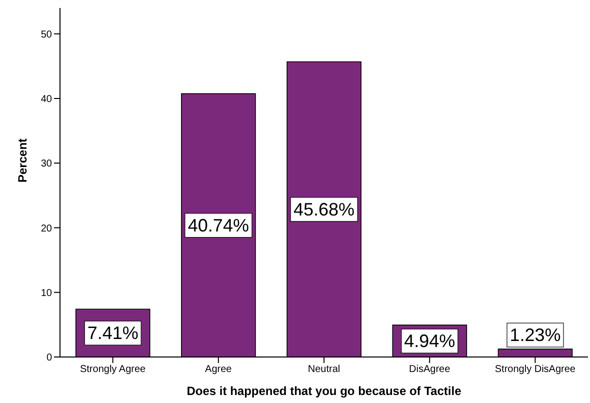  What do you see at coordinates (46, 34) in the screenshot?
I see `y-tick-label: 50` at bounding box center [46, 34].